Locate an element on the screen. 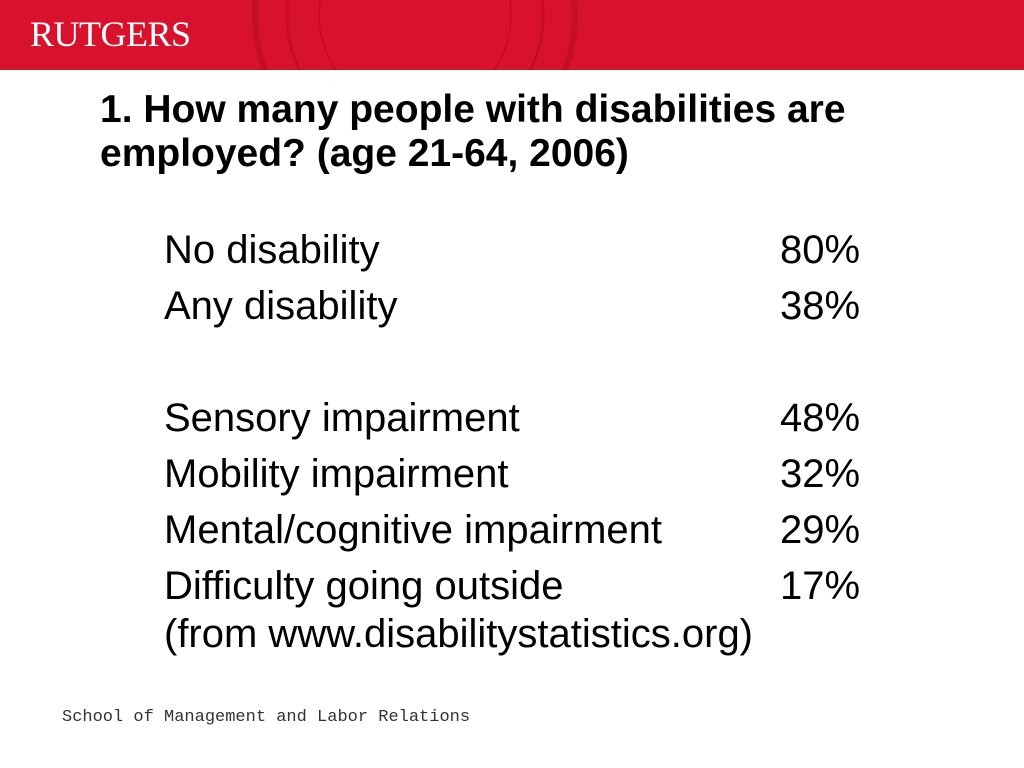 This screenshot has height=768, width=1024. stat-label: Mobility impairment is located at coordinates (336, 474).